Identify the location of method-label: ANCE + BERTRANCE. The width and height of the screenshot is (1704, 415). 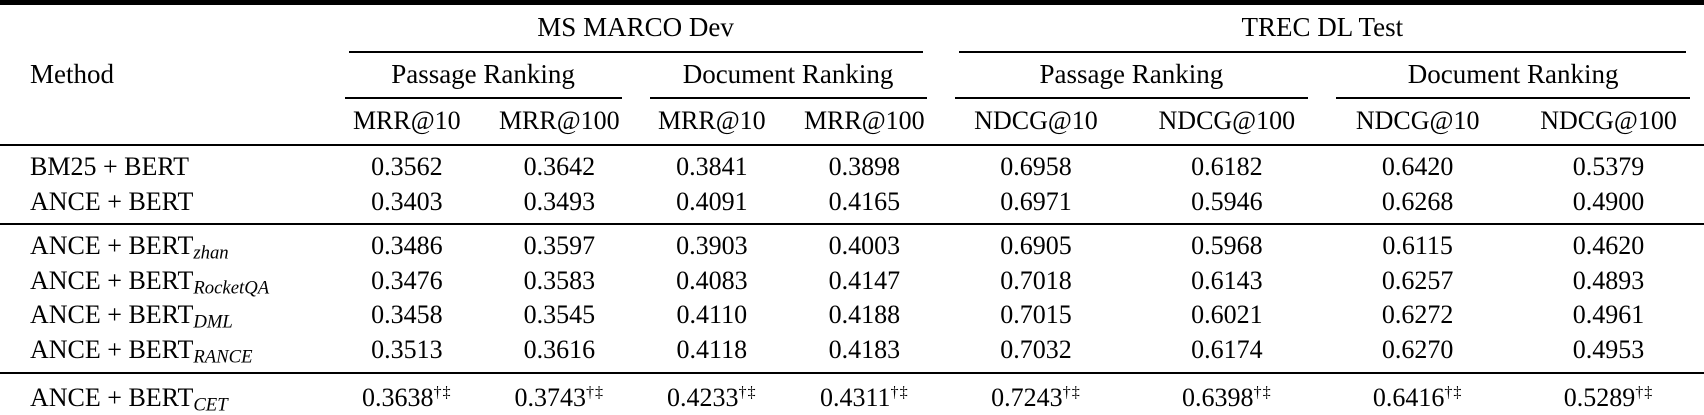
(141, 351).